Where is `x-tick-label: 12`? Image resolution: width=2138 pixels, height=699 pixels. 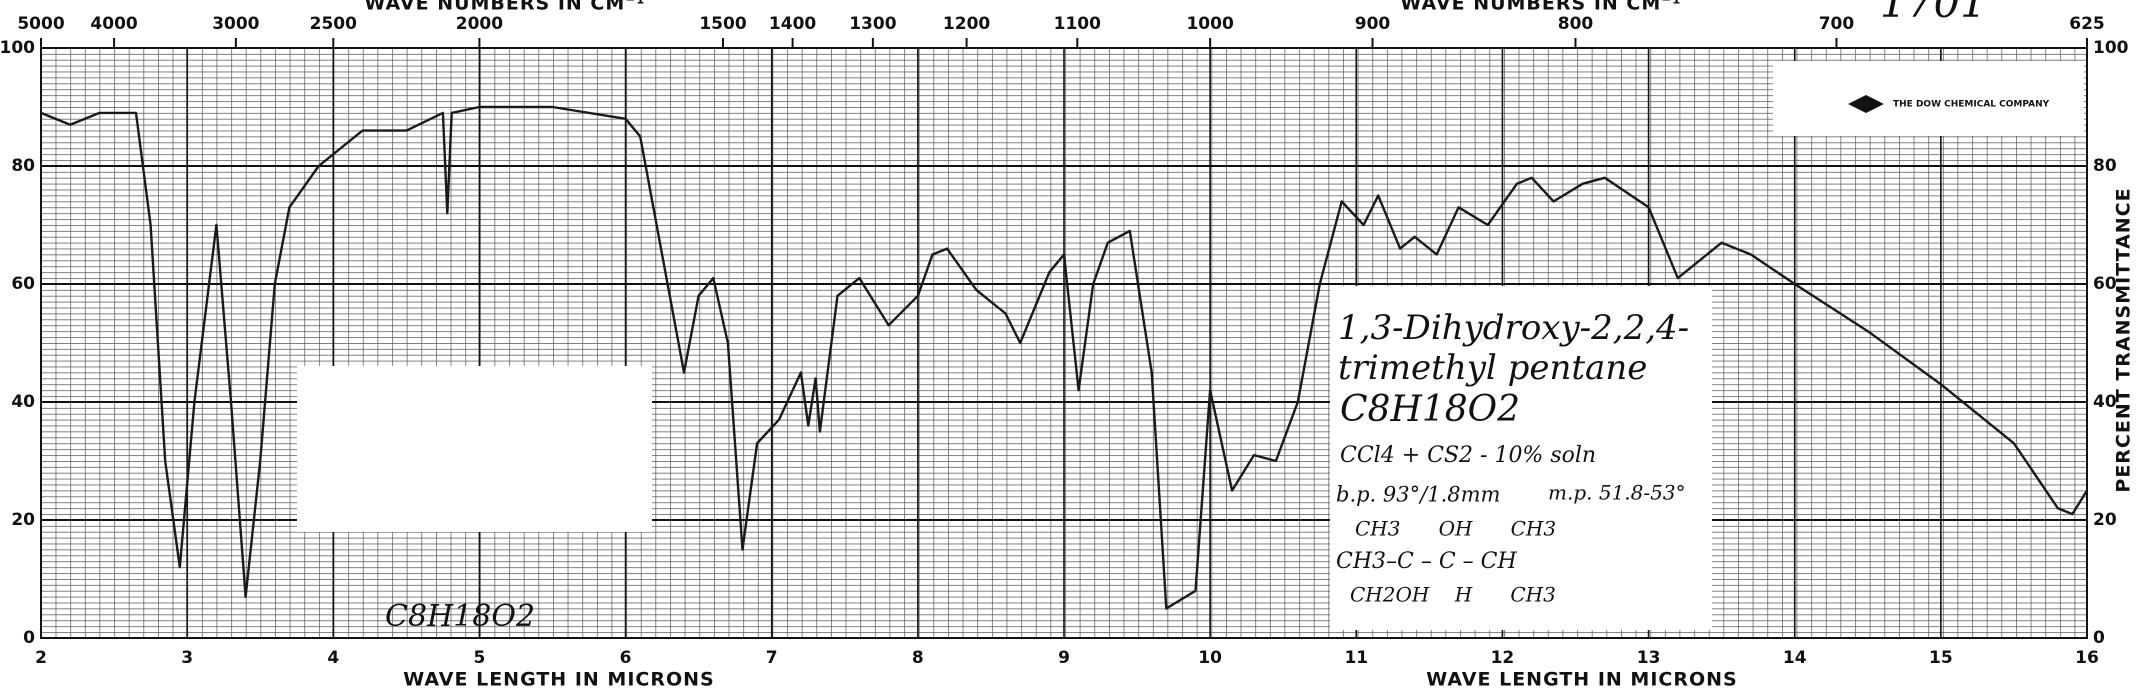
x-tick-label: 12 is located at coordinates (1503, 658).